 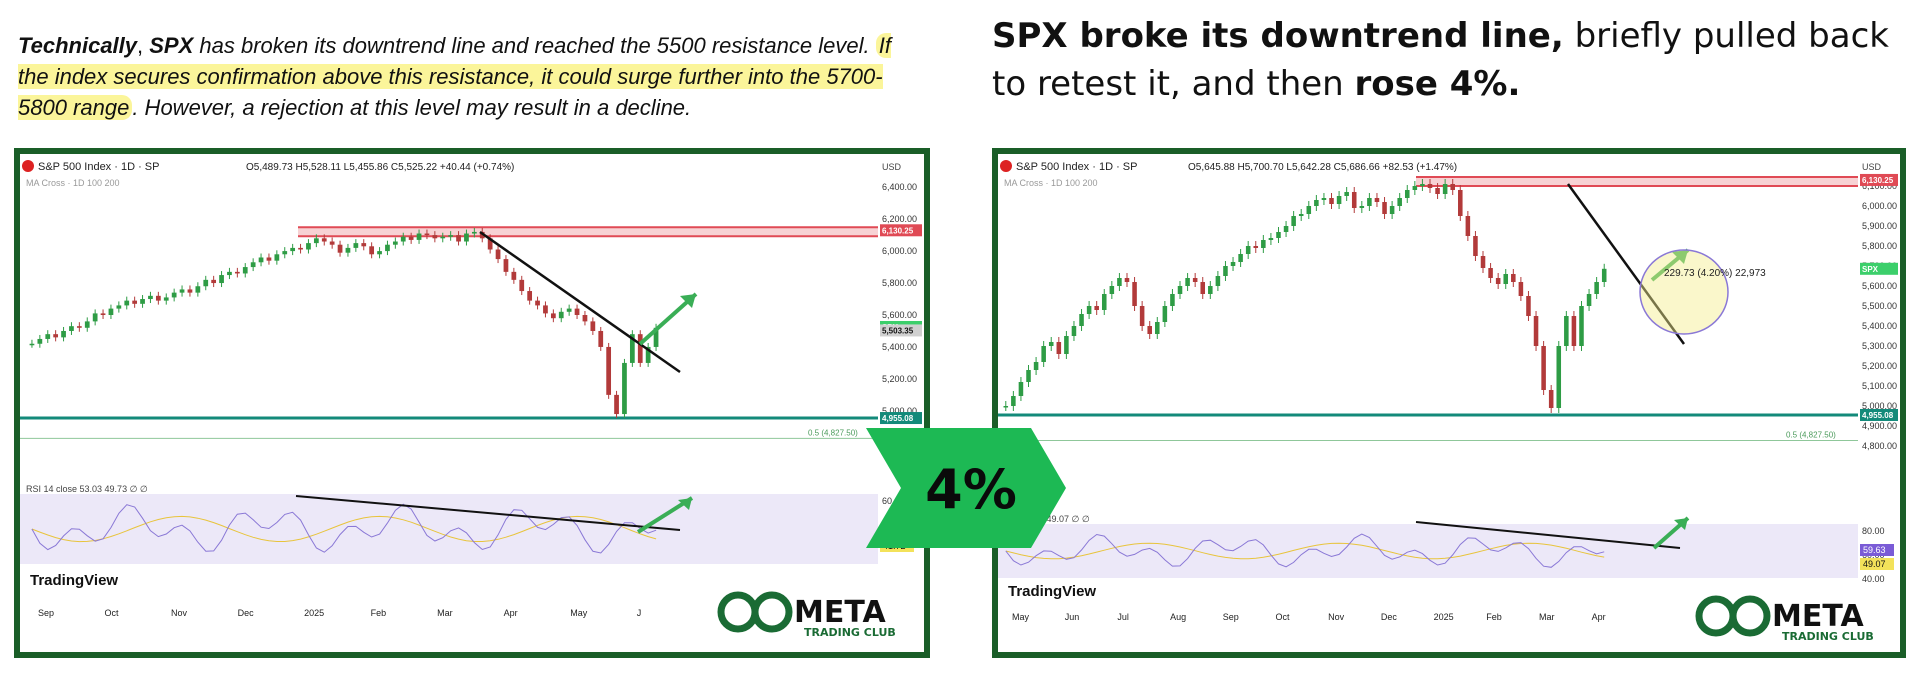 I want to click on x-tick-label: J, so click(x=639, y=613).